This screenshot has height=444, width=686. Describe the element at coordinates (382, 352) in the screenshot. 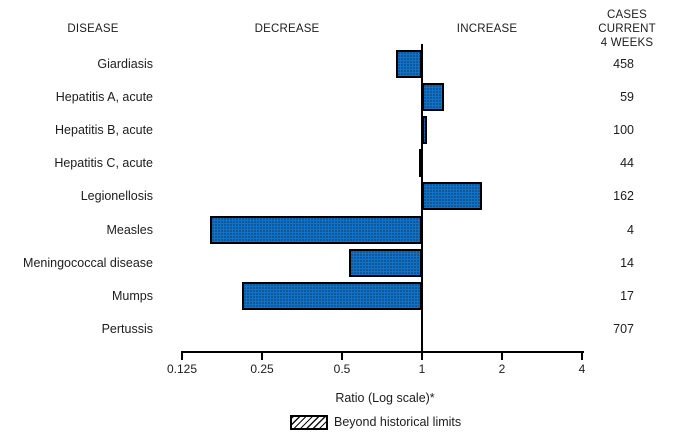

I see `x-axis-line` at that location.